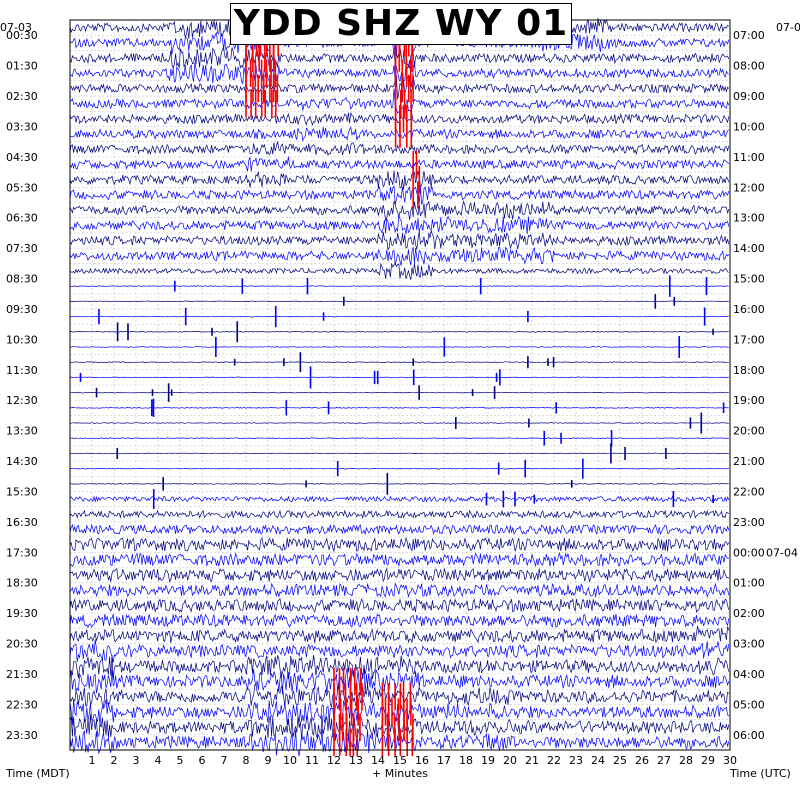  Describe the element at coordinates (400, 773) in the screenshot. I see `x-axis-label: + Minutes` at that location.